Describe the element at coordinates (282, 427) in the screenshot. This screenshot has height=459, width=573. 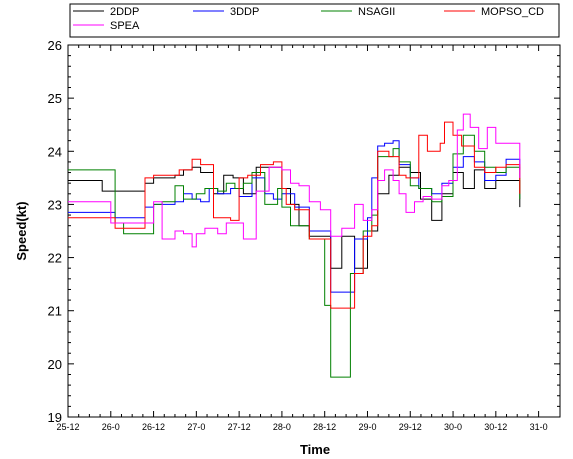
I see `x-tick-label: 28-0` at that location.